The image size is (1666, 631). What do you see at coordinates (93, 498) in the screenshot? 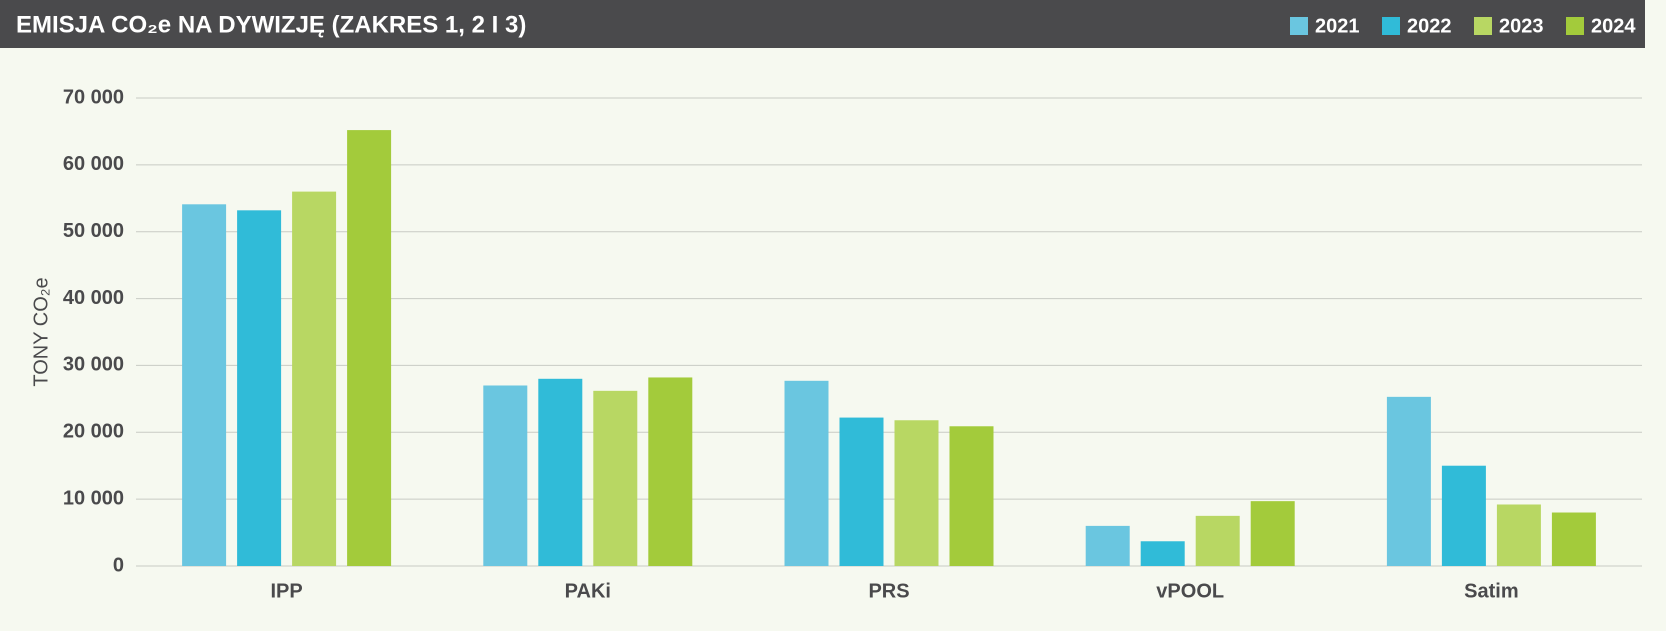
I see `y-tick-label: 10 000` at bounding box center [93, 498].